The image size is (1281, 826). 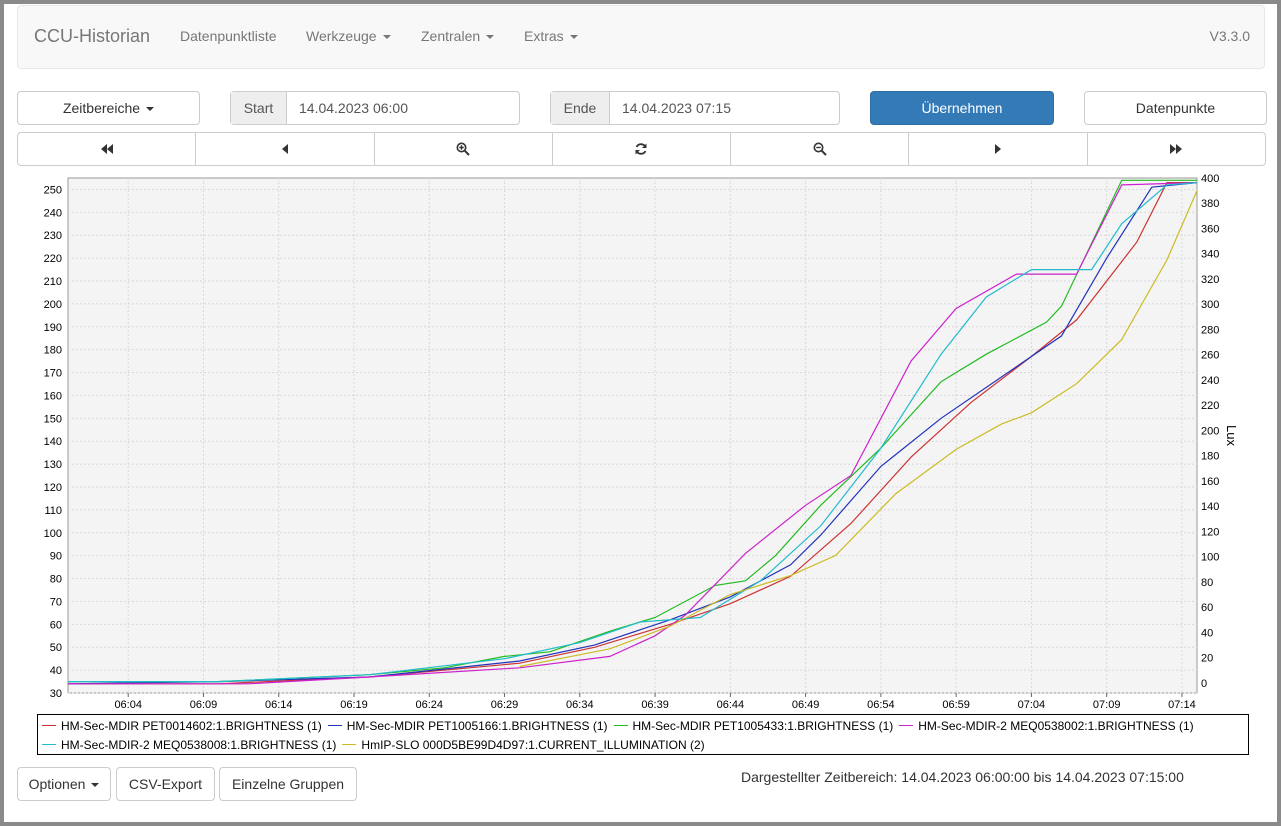 I want to click on y-right-tick-label: 120, so click(x=1210, y=532).